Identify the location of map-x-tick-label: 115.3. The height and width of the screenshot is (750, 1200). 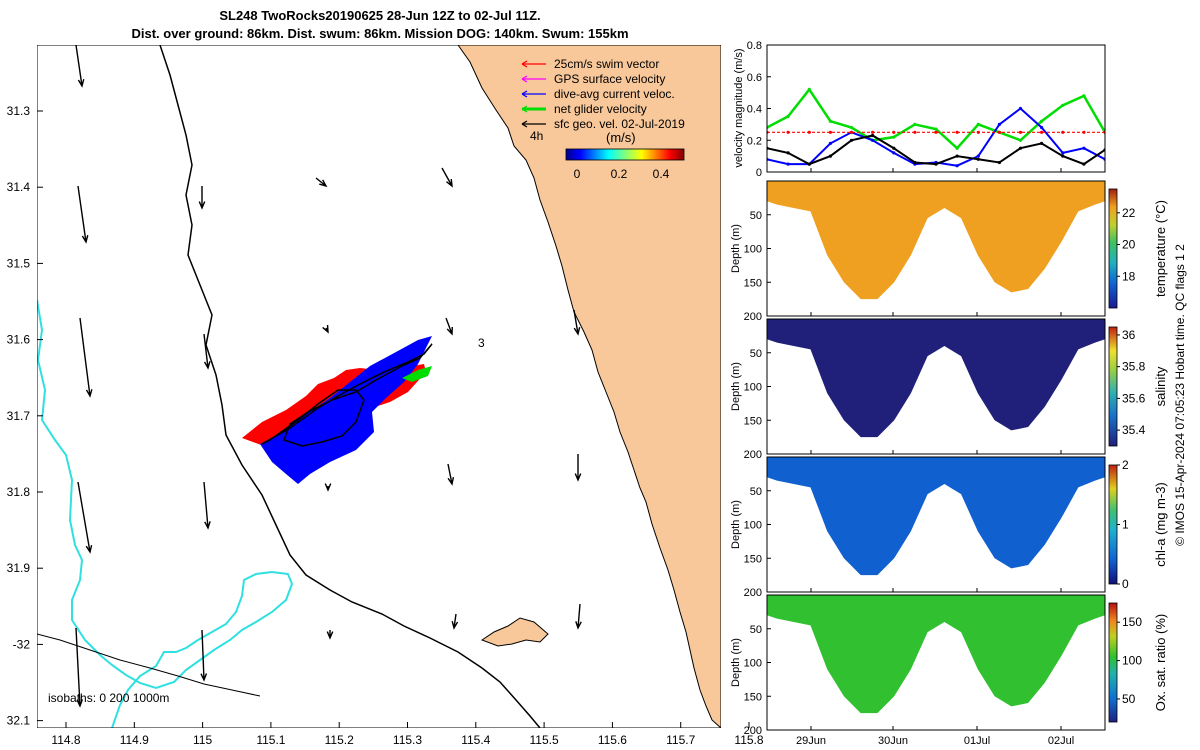
(407, 740).